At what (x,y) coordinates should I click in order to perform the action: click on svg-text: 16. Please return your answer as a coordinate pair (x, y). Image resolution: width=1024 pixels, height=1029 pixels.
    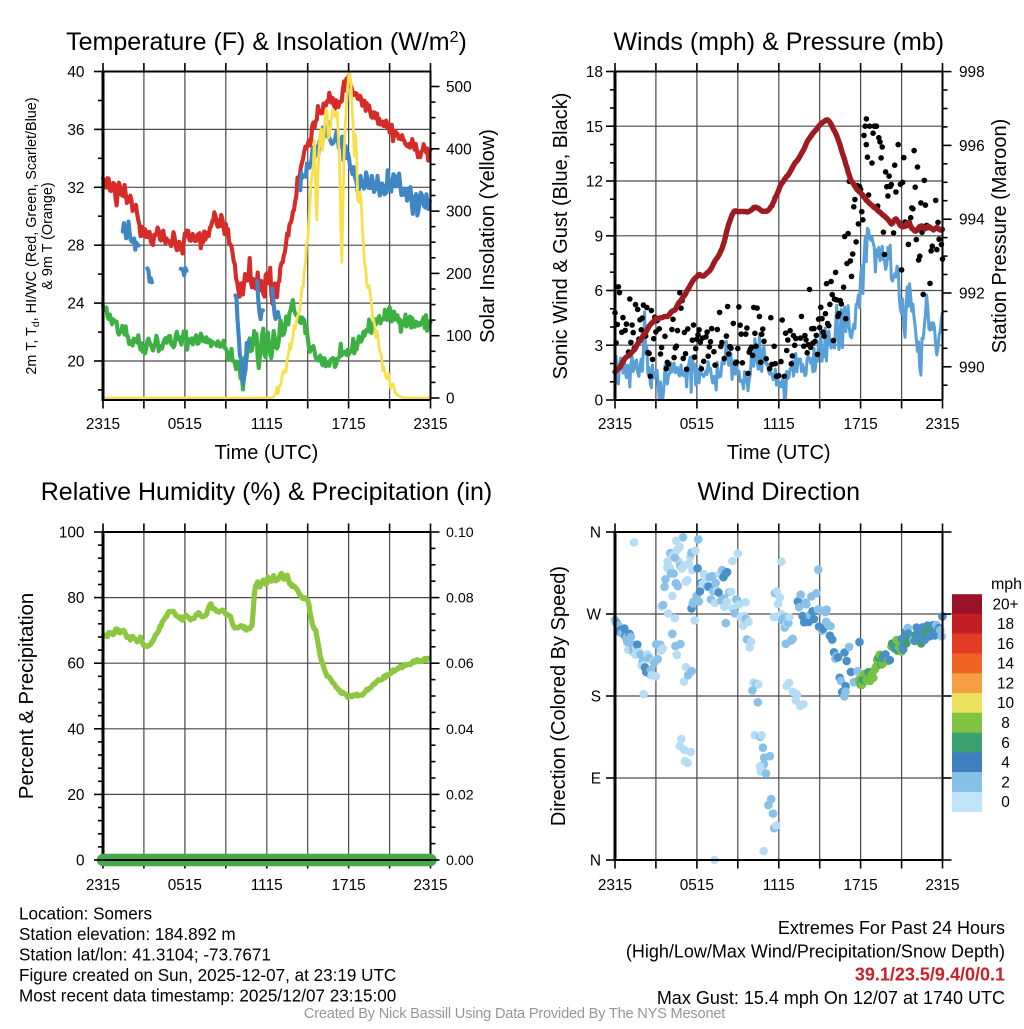
    Looking at the image, I should click on (1005, 644).